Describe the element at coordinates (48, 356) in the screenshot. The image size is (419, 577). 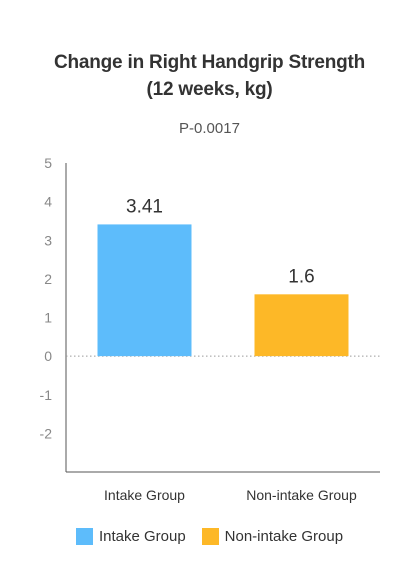
I see `y-tick-label: 0` at that location.